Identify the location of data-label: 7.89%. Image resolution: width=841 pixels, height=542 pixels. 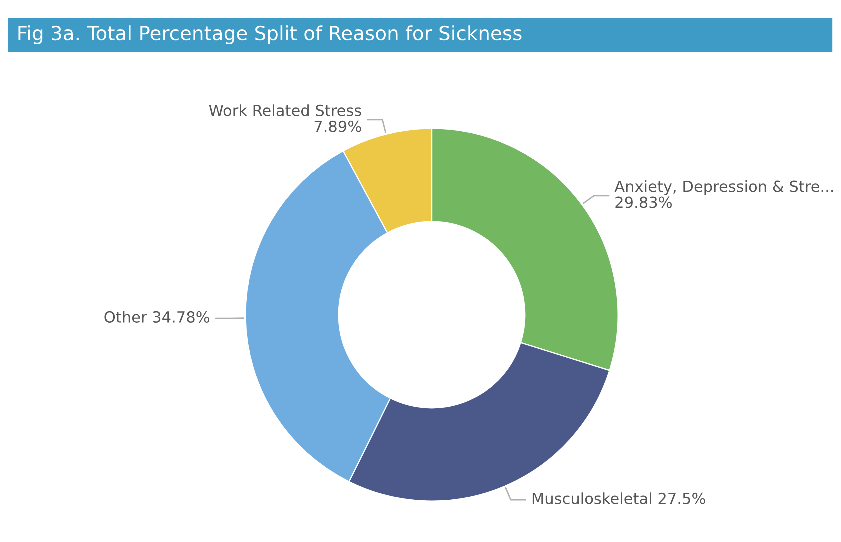
(338, 126).